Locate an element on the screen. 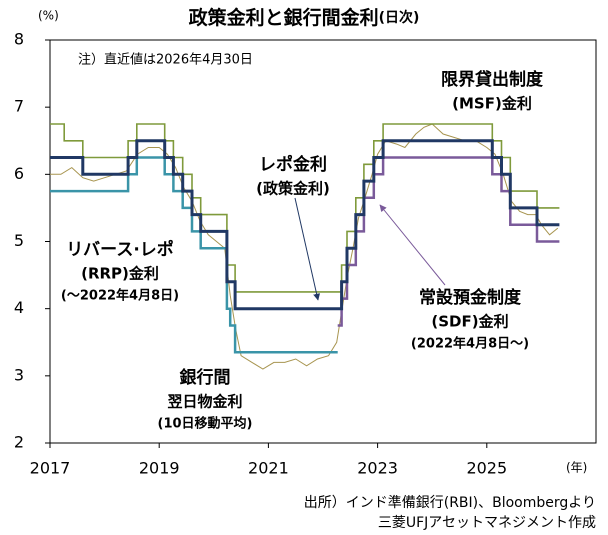 The height and width of the screenshot is (535, 608). annotation: (MSF)金利 is located at coordinates (492, 104).